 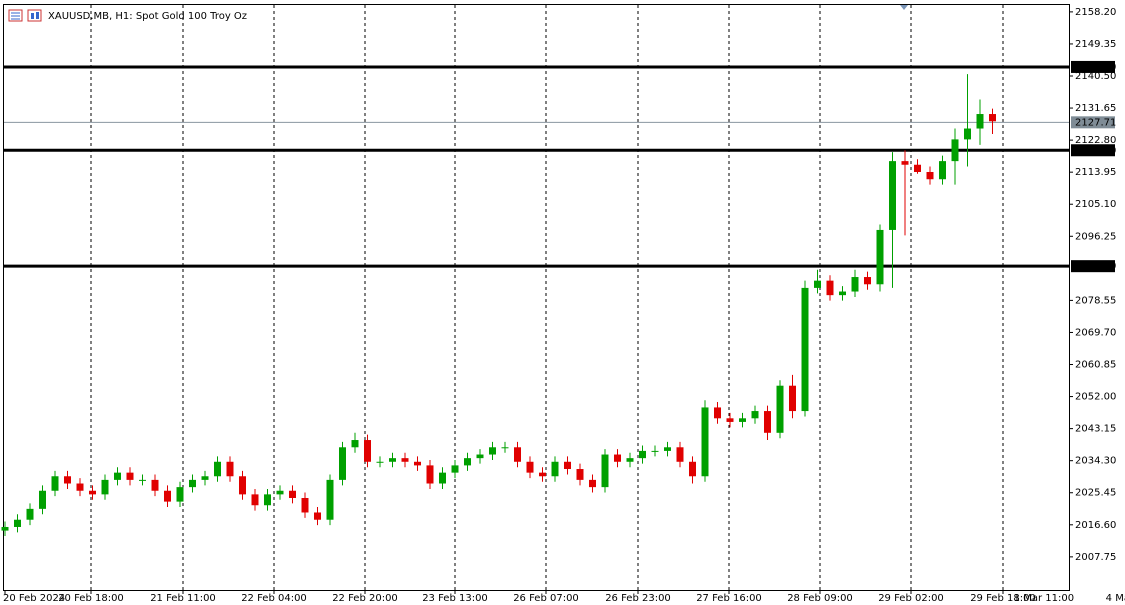 What do you see at coordinates (1095, 429) in the screenshot?
I see `y-tick-label: 2043.15` at bounding box center [1095, 429].